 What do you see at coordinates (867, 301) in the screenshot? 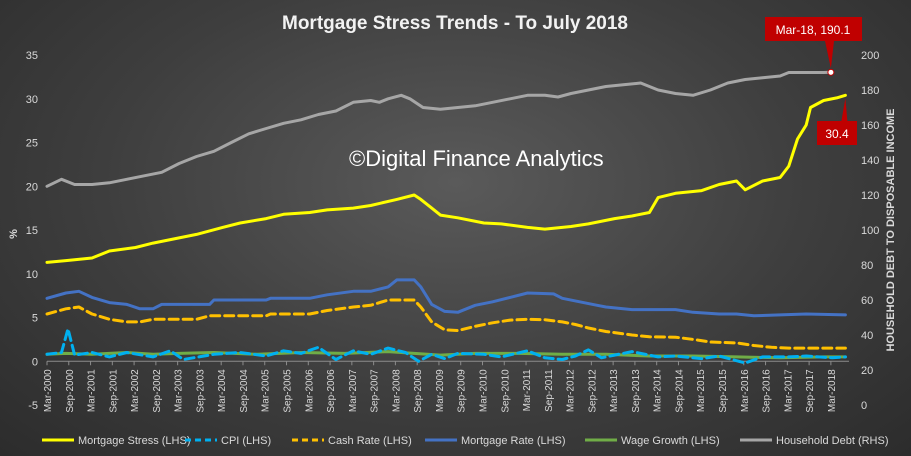
I see `y2-tick-label: 60` at bounding box center [867, 301].